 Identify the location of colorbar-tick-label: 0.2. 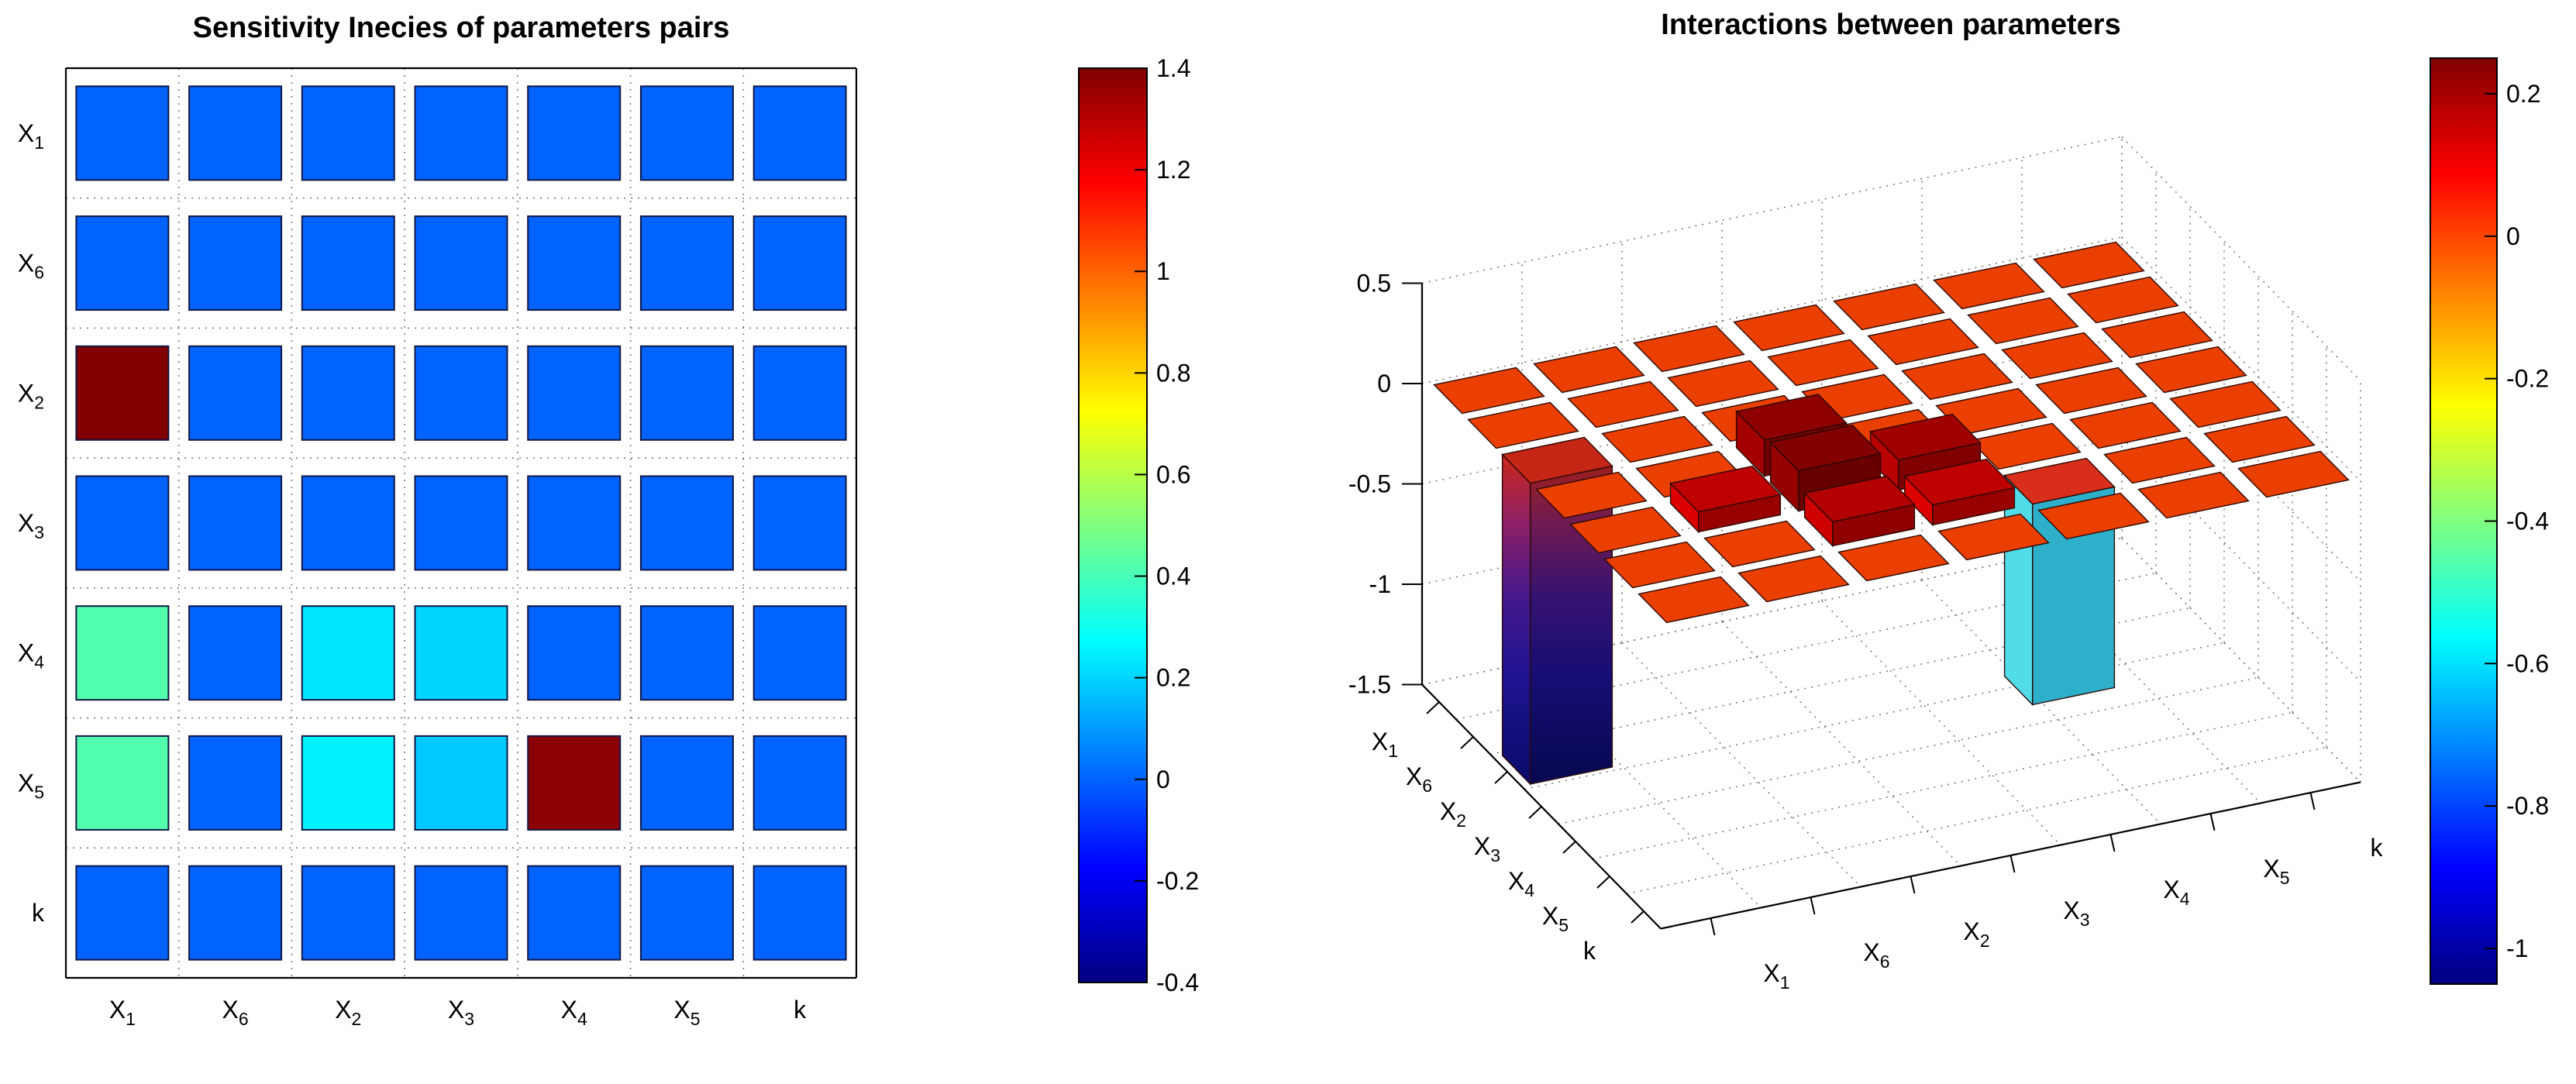
(1173, 678).